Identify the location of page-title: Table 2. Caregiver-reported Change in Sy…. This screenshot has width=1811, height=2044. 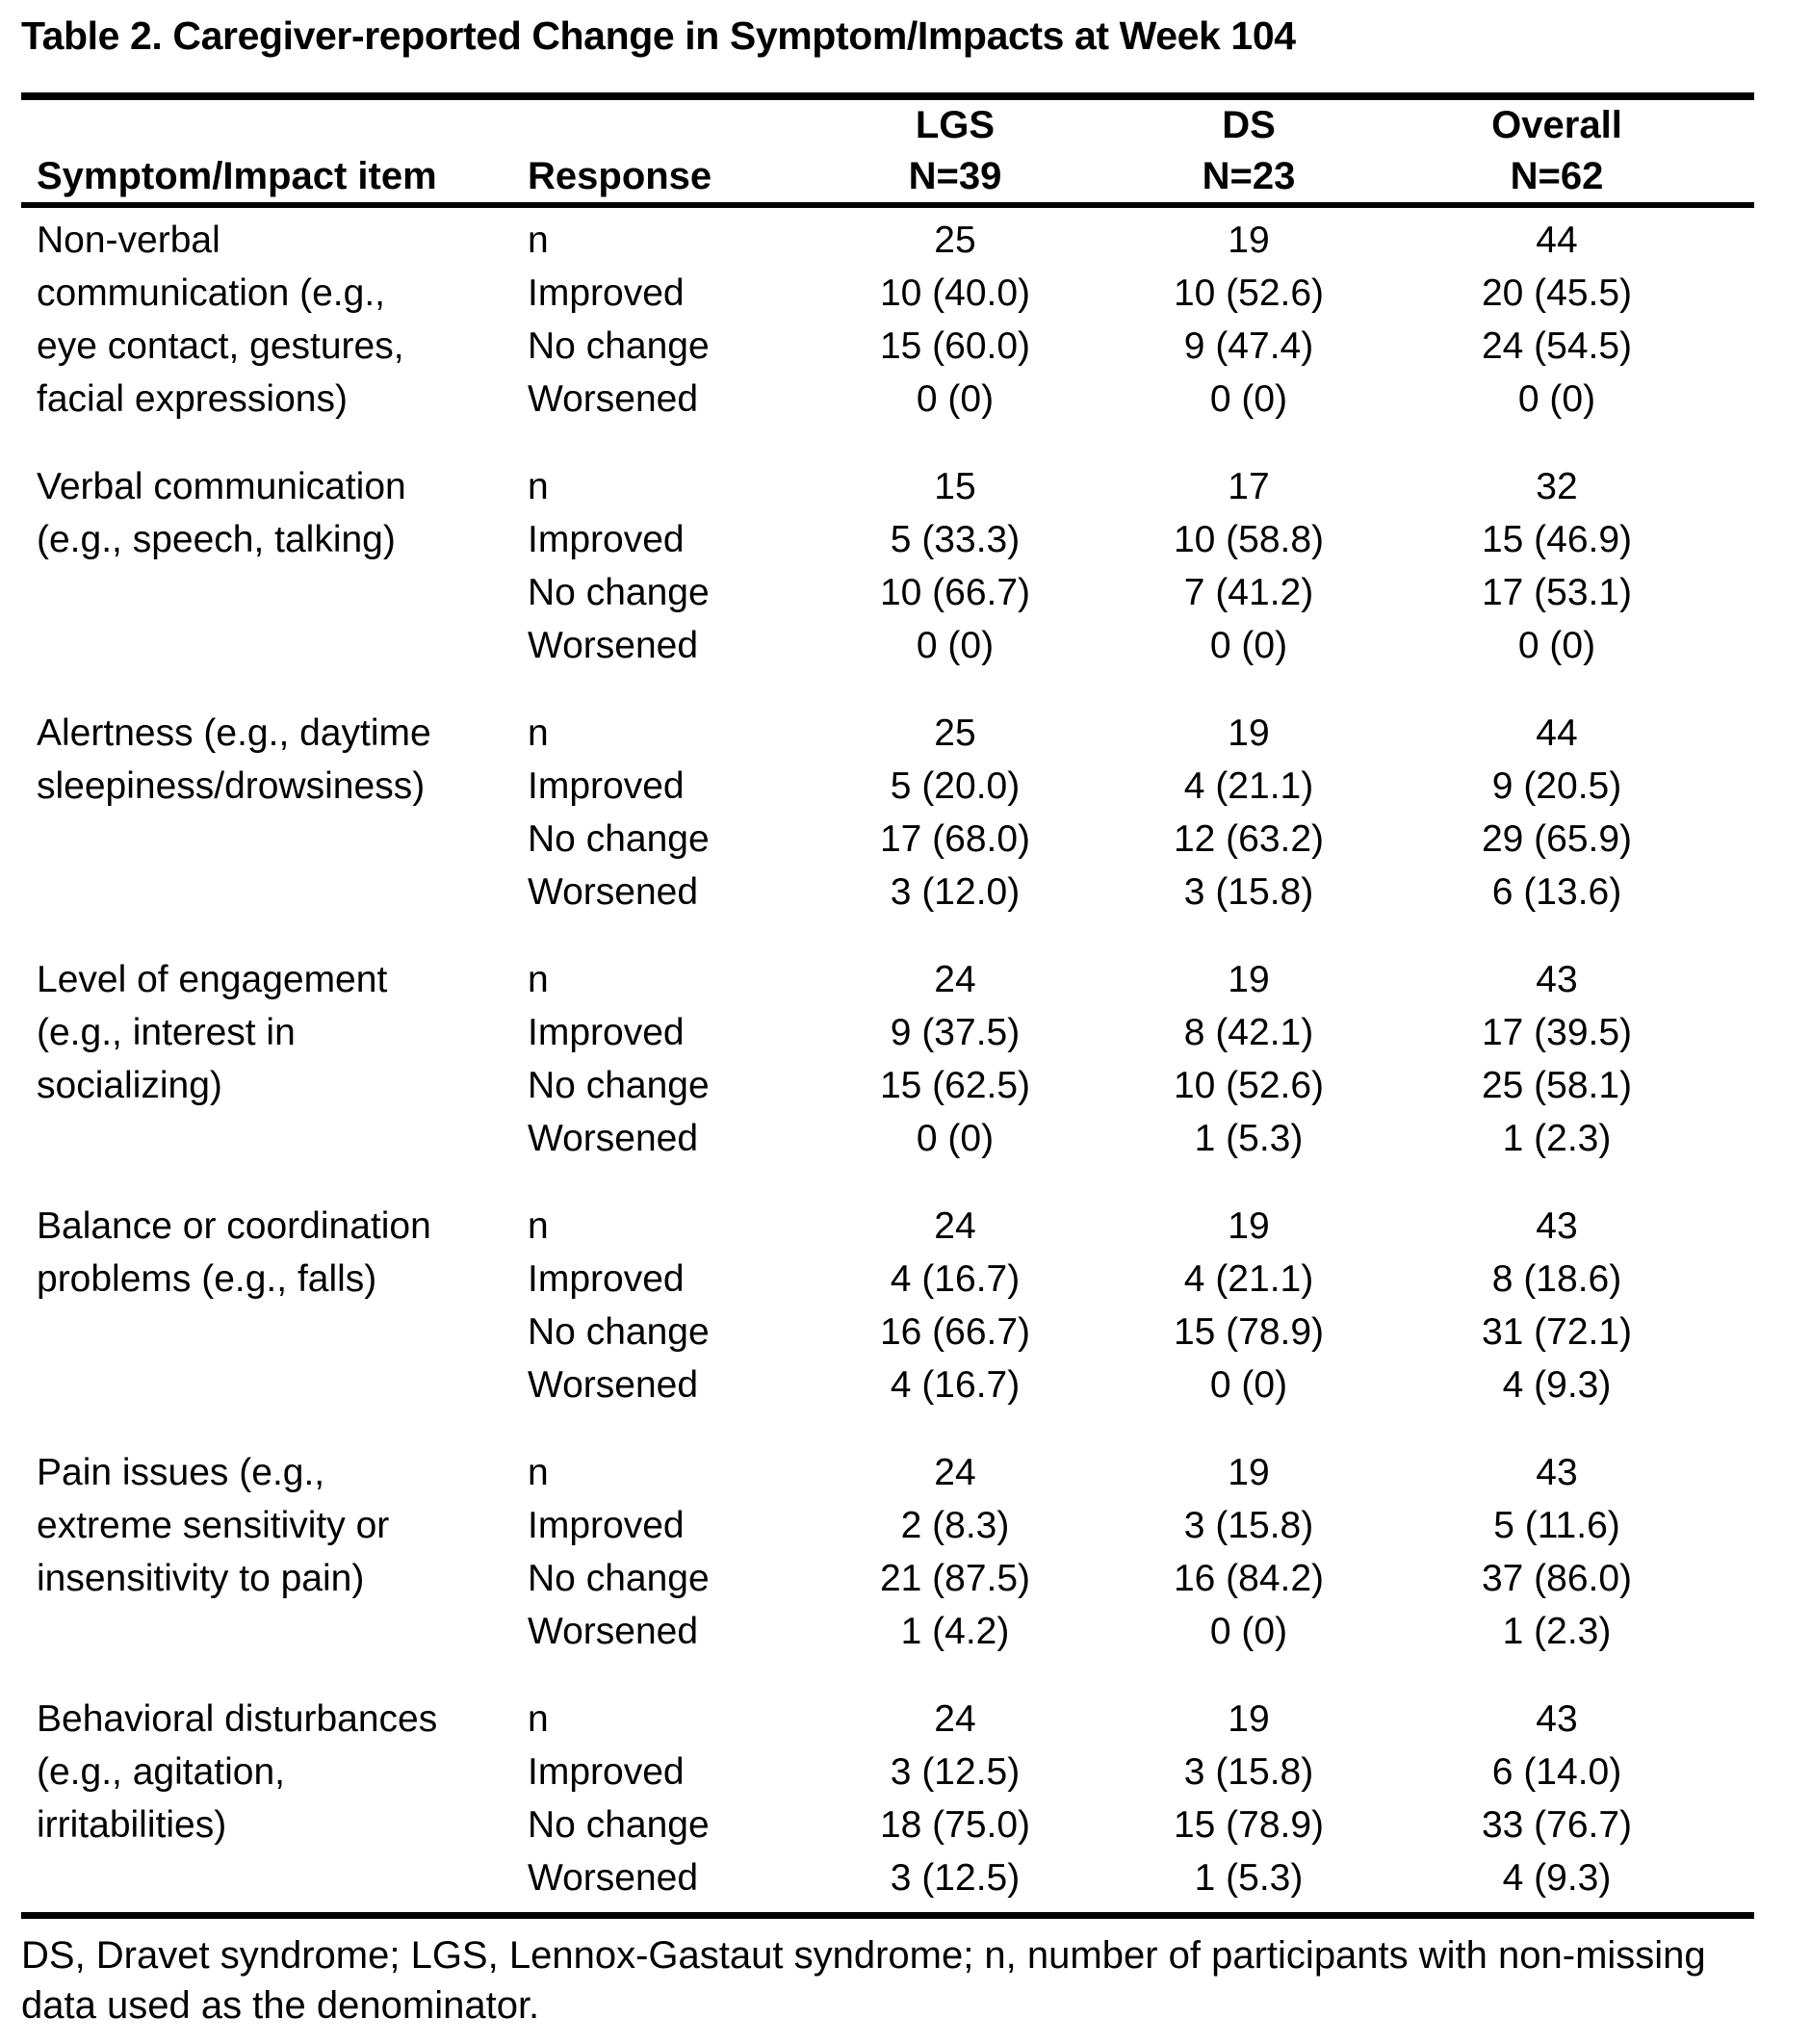
(659, 35).